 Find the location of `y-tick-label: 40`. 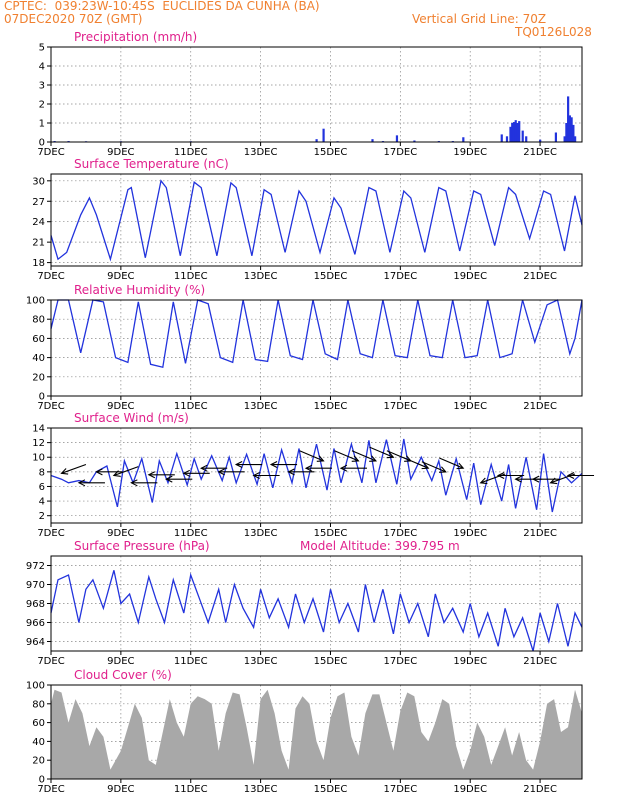

y-tick-label: 40 is located at coordinates (38, 358).